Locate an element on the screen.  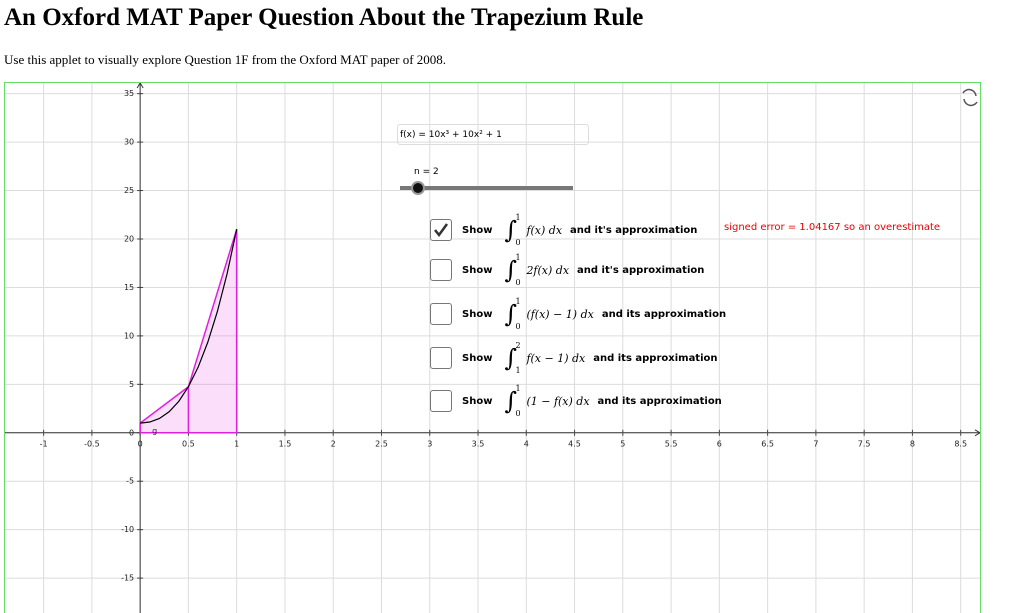
lower-limit: 1 is located at coordinates (518, 370).